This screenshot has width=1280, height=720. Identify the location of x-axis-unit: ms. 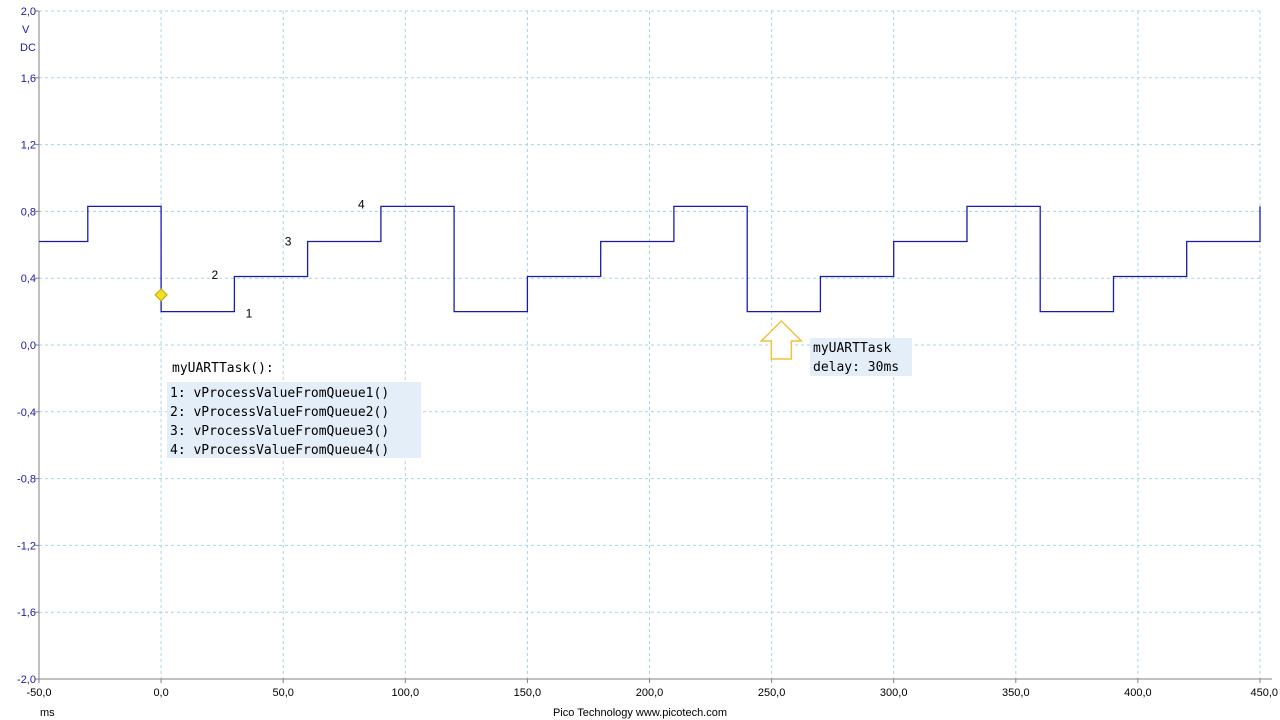
(47, 713).